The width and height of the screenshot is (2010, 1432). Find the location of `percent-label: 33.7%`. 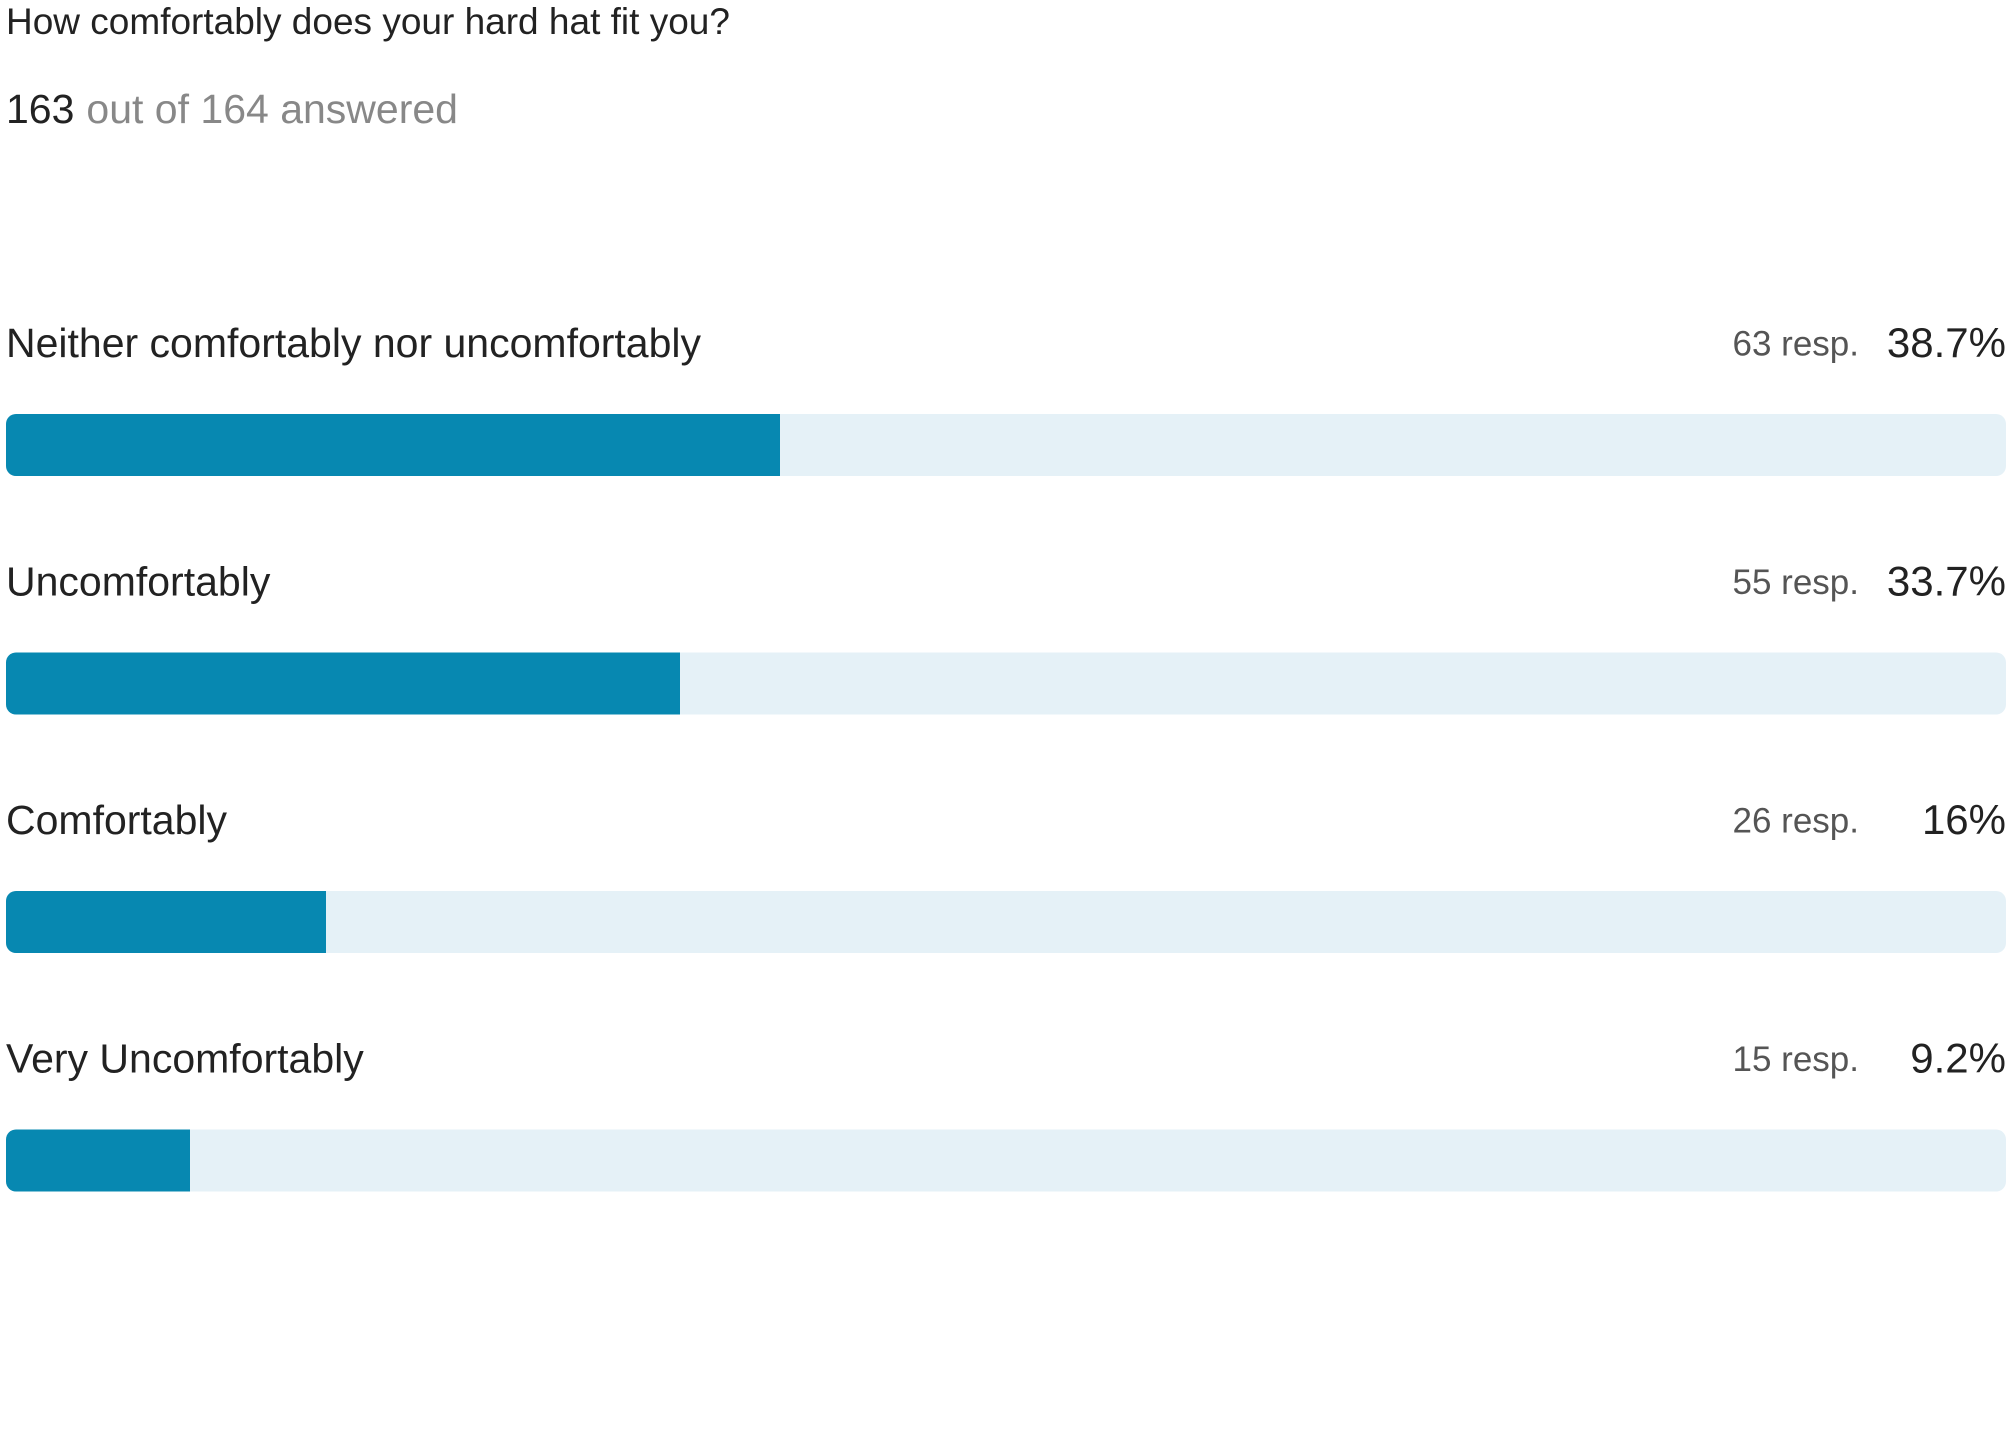

percent-label: 33.7% is located at coordinates (1946, 581).